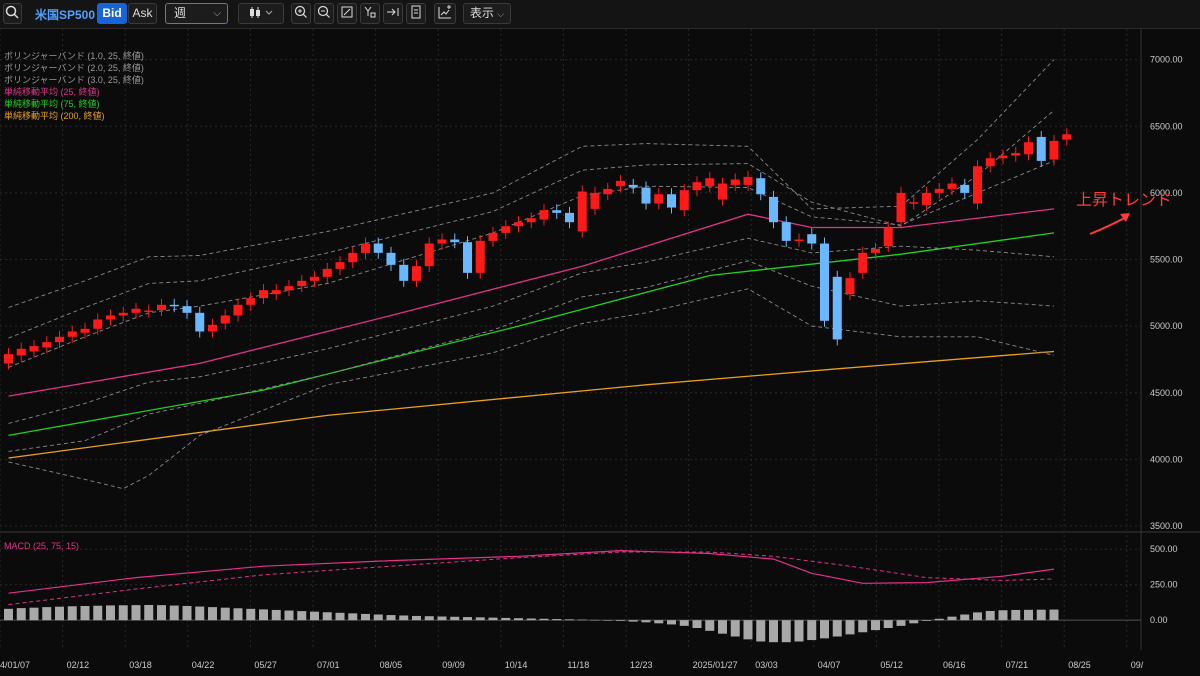  What do you see at coordinates (65, 15) in the screenshot?
I see `symbol-label: 米国SP500` at bounding box center [65, 15].